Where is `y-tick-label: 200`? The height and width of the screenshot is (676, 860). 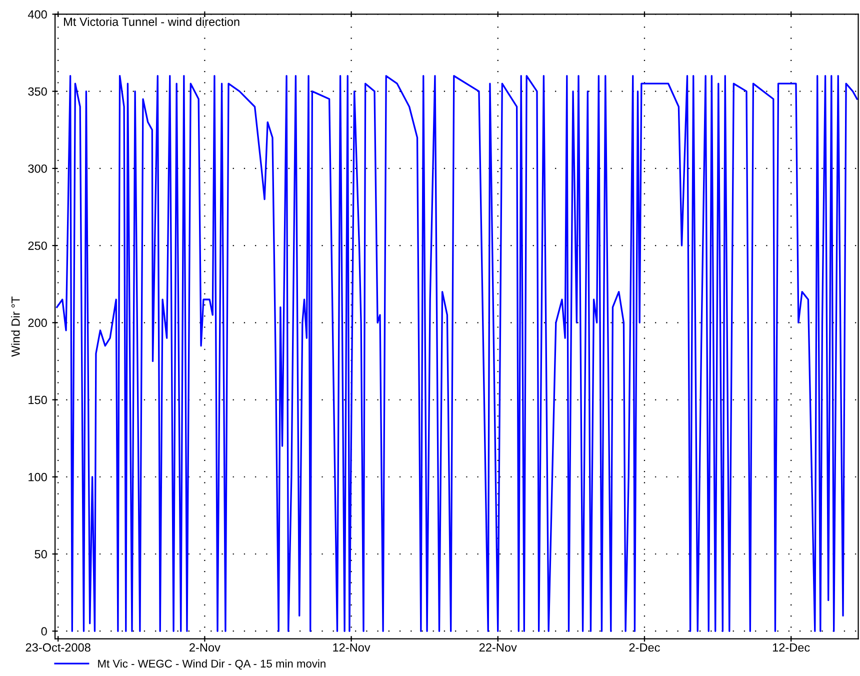
y-tick-label: 200 is located at coordinates (37, 323).